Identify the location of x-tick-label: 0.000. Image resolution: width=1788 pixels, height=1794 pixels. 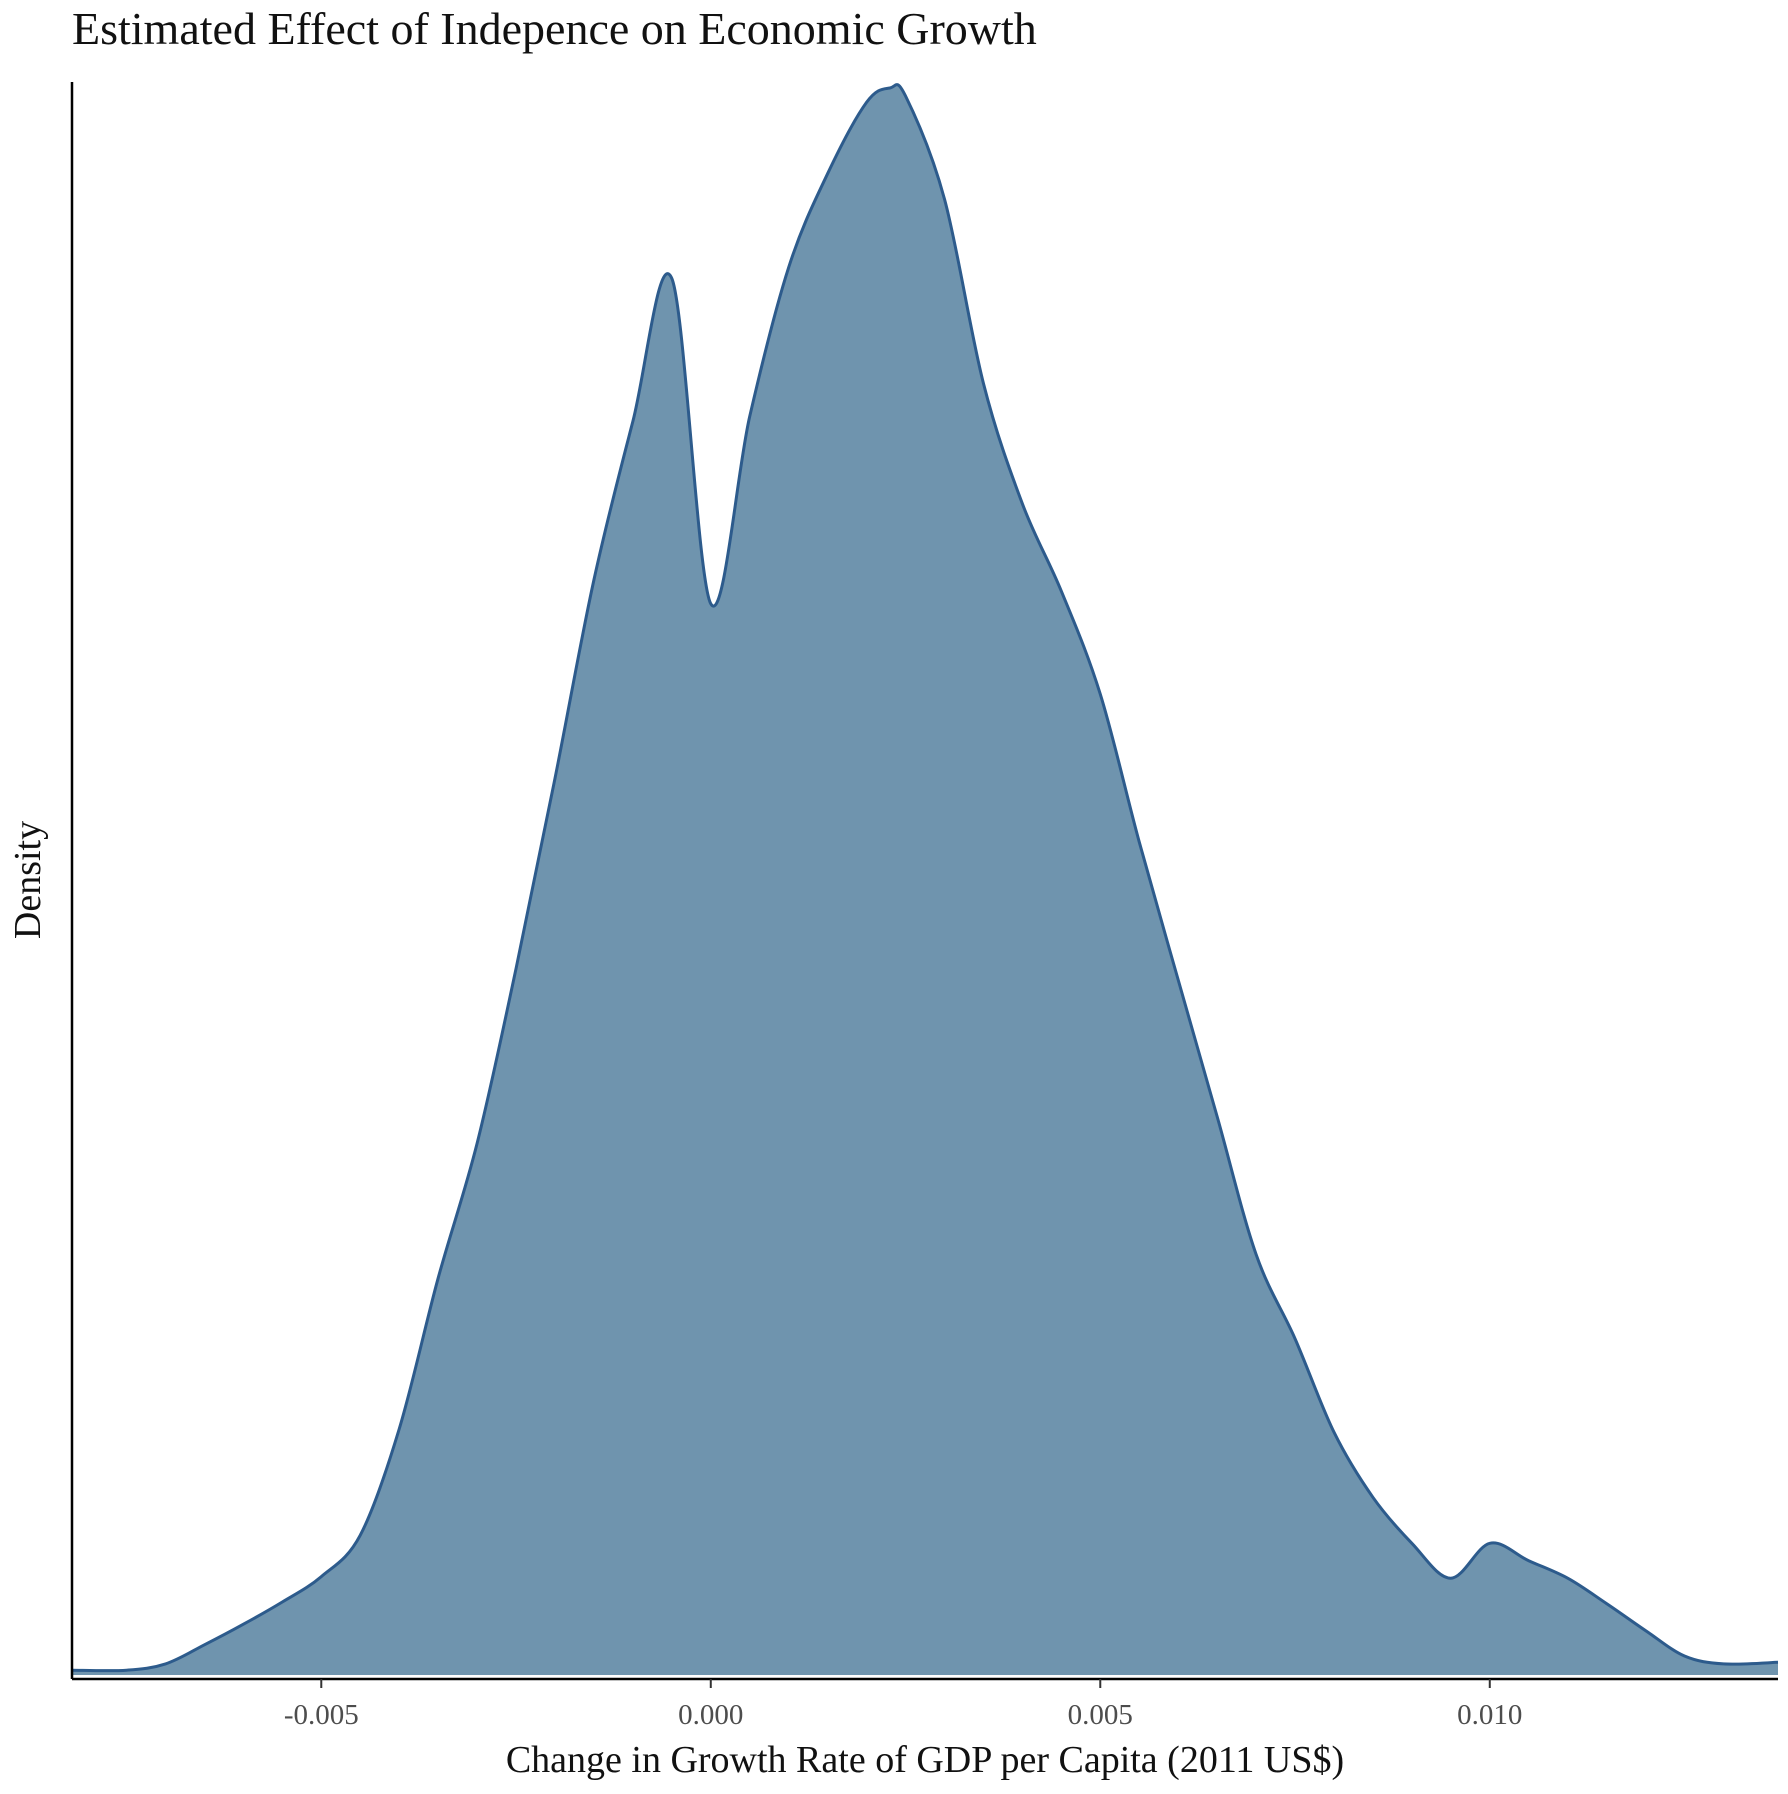
(710, 1715).